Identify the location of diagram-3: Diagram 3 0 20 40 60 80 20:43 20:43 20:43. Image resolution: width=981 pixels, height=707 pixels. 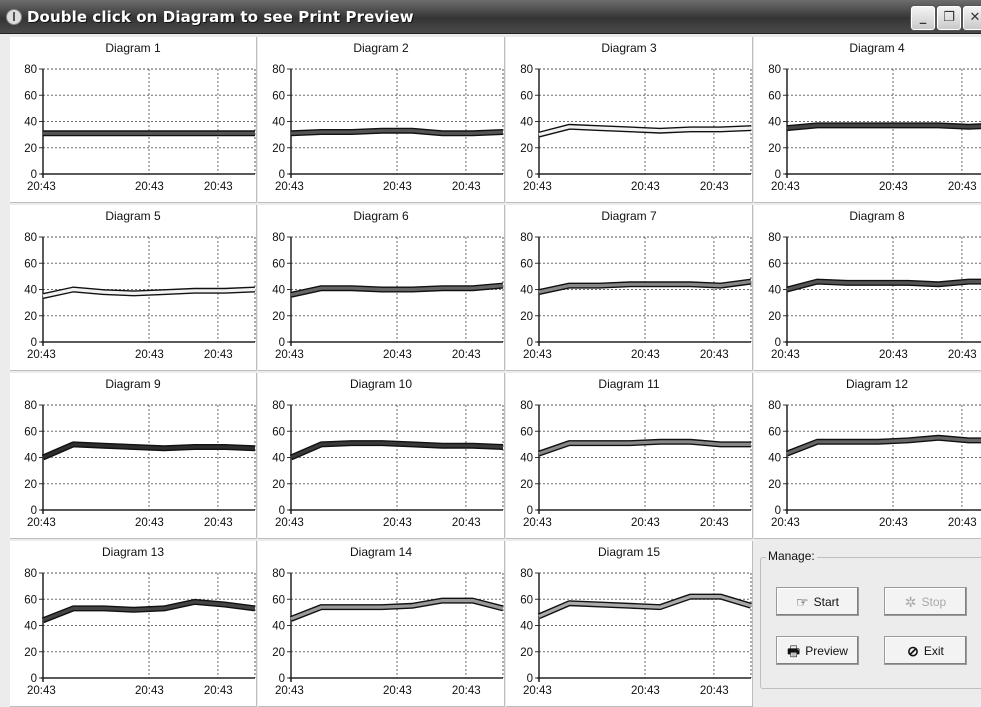
(629, 120).